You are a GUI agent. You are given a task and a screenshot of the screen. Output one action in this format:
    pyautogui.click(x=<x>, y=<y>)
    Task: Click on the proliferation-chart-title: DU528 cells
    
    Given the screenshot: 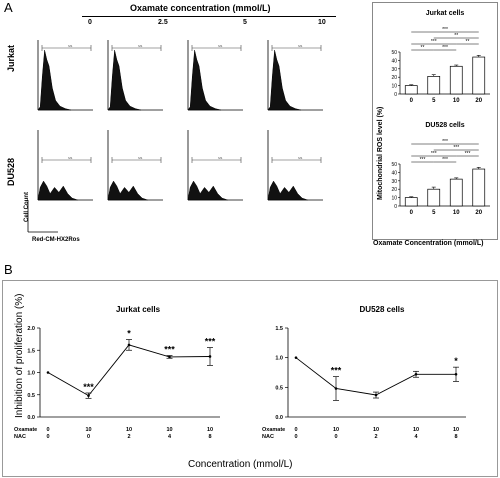 What is the action you would take?
    pyautogui.click(x=382, y=309)
    